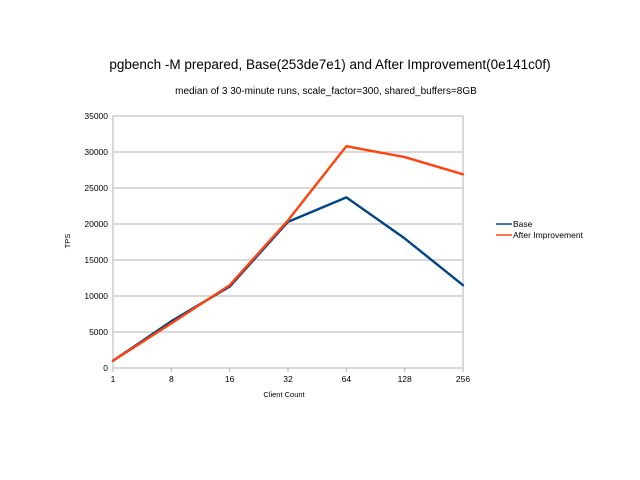 Image resolution: width=640 pixels, height=480 pixels. I want to click on y-axis-label: TPS, so click(67, 241).